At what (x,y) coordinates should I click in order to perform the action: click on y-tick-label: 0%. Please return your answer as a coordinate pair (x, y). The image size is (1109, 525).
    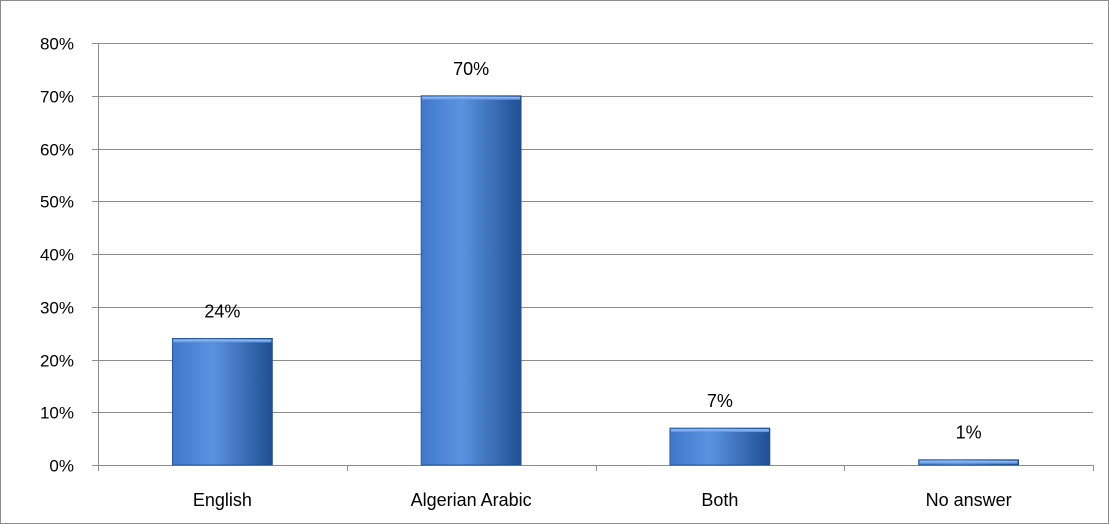
    Looking at the image, I should click on (61, 466).